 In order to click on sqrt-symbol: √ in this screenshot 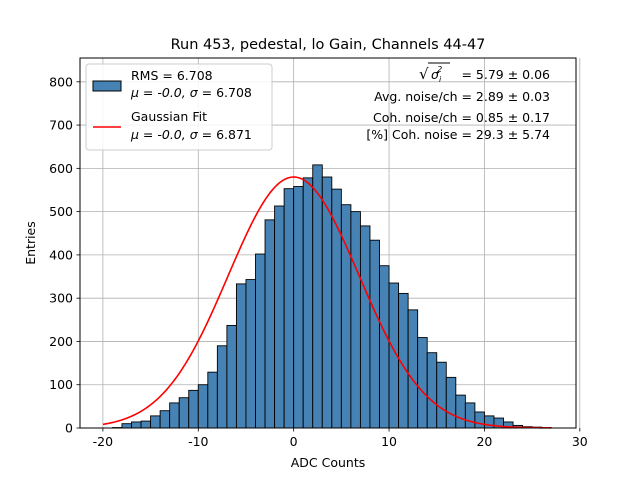, I will do `click(424, 74)`.